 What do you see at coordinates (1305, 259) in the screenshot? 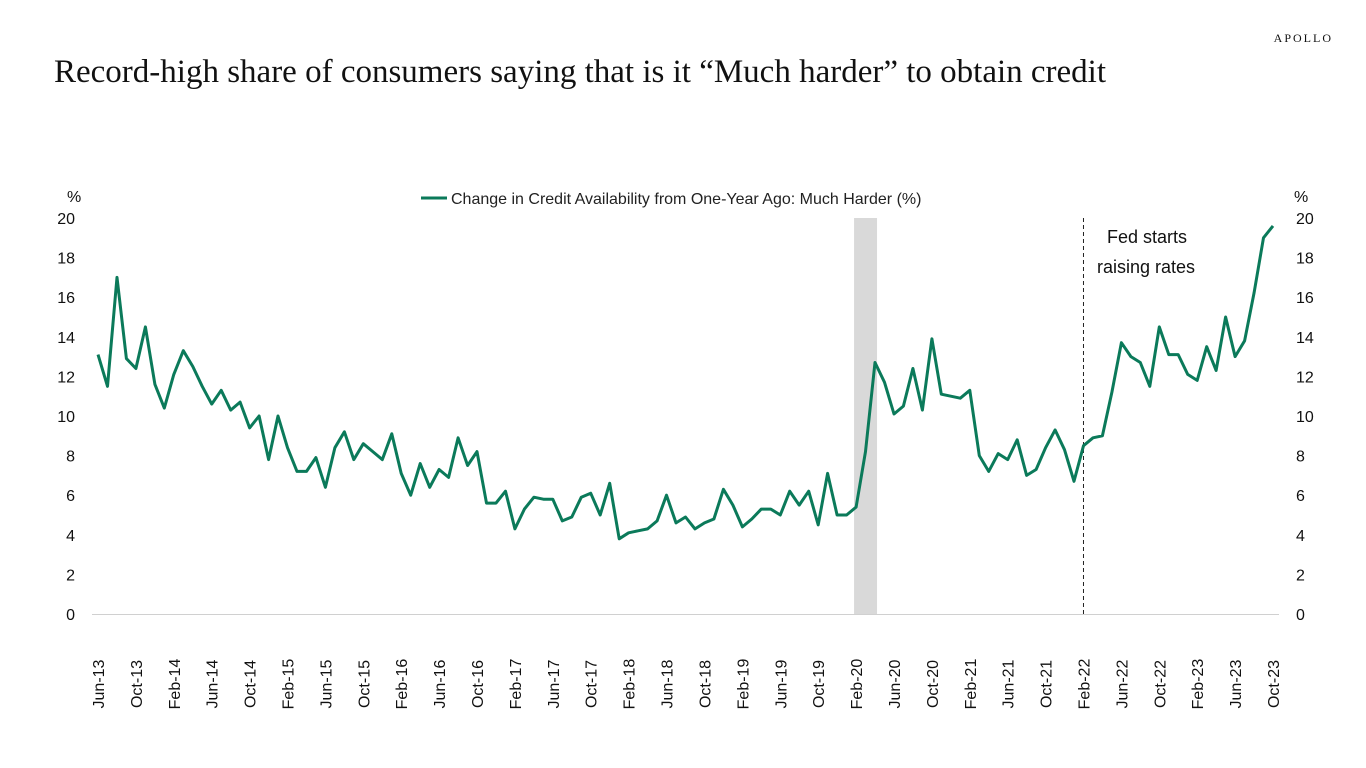
I see `y-tick-right: 18` at bounding box center [1305, 259].